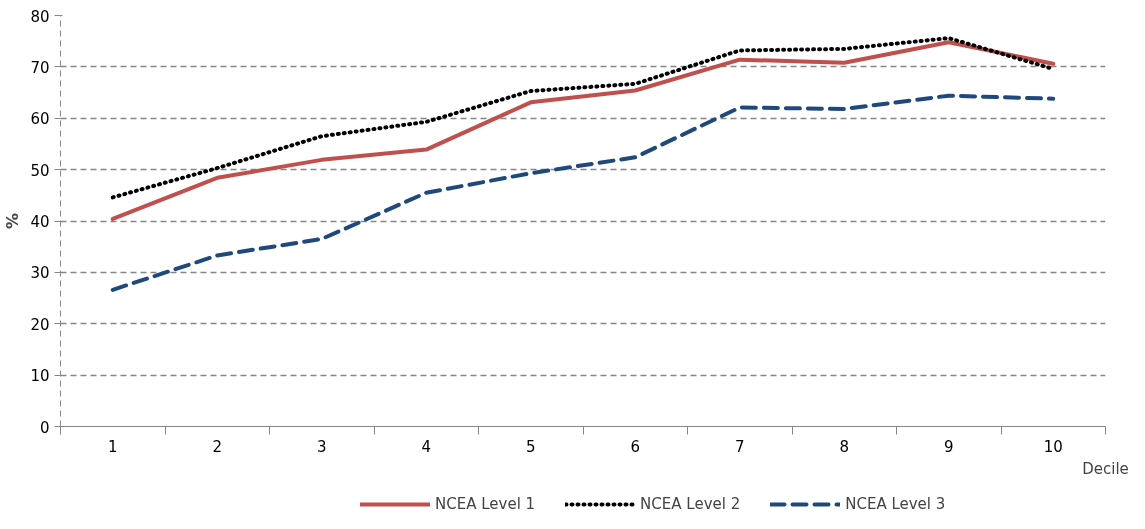 This screenshot has width=1145, height=529. I want to click on legend-label: NCEA Level 1, so click(485, 504).